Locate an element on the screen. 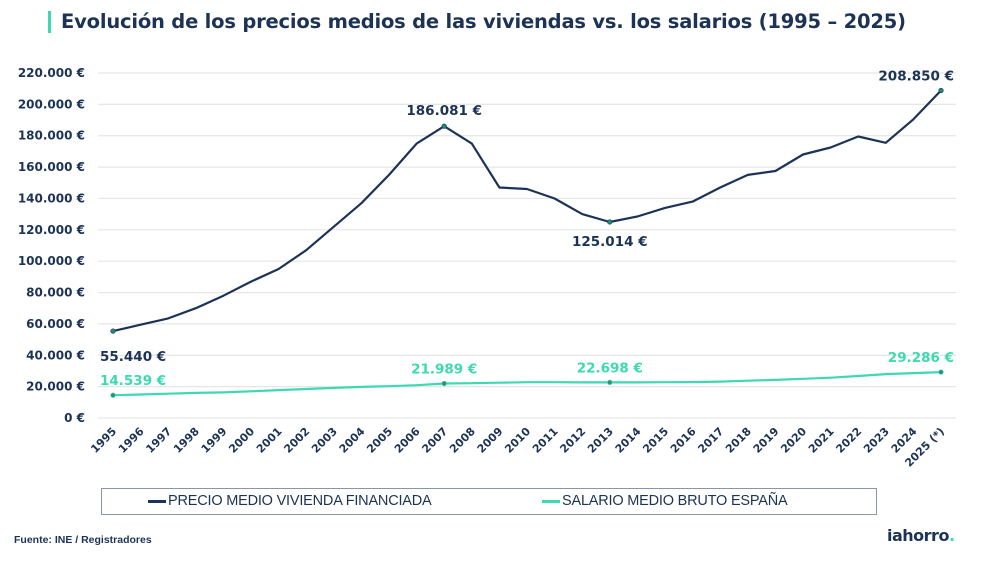  x-tick-label: 2016 is located at coordinates (683, 440).